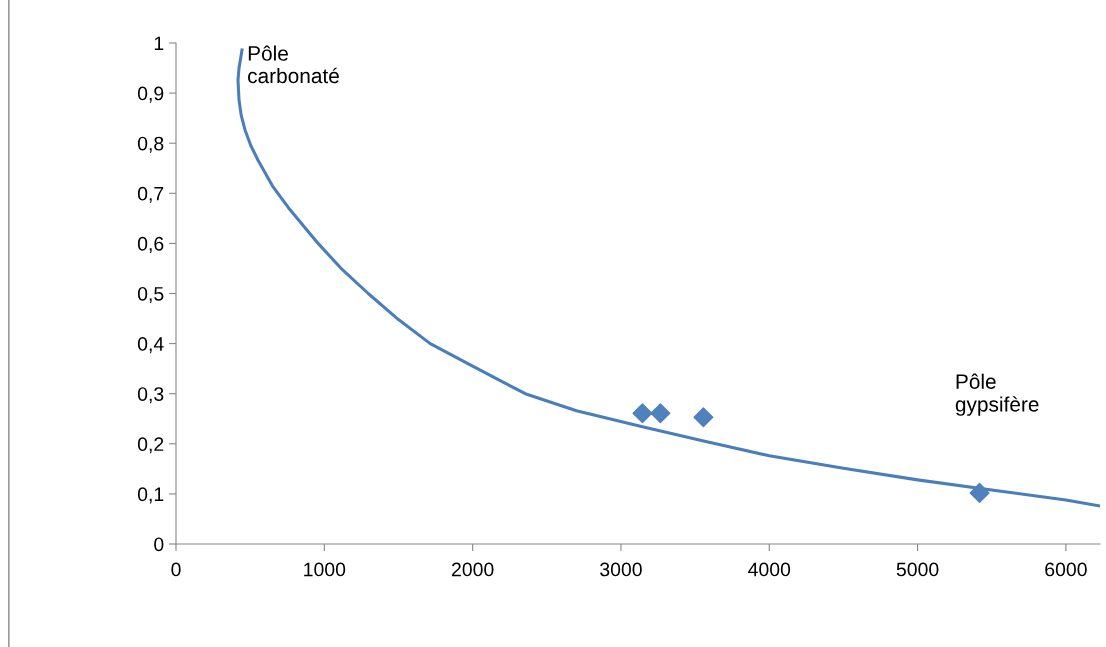  What do you see at coordinates (150, 495) in the screenshot?
I see `y-tick-label: 0,1` at bounding box center [150, 495].